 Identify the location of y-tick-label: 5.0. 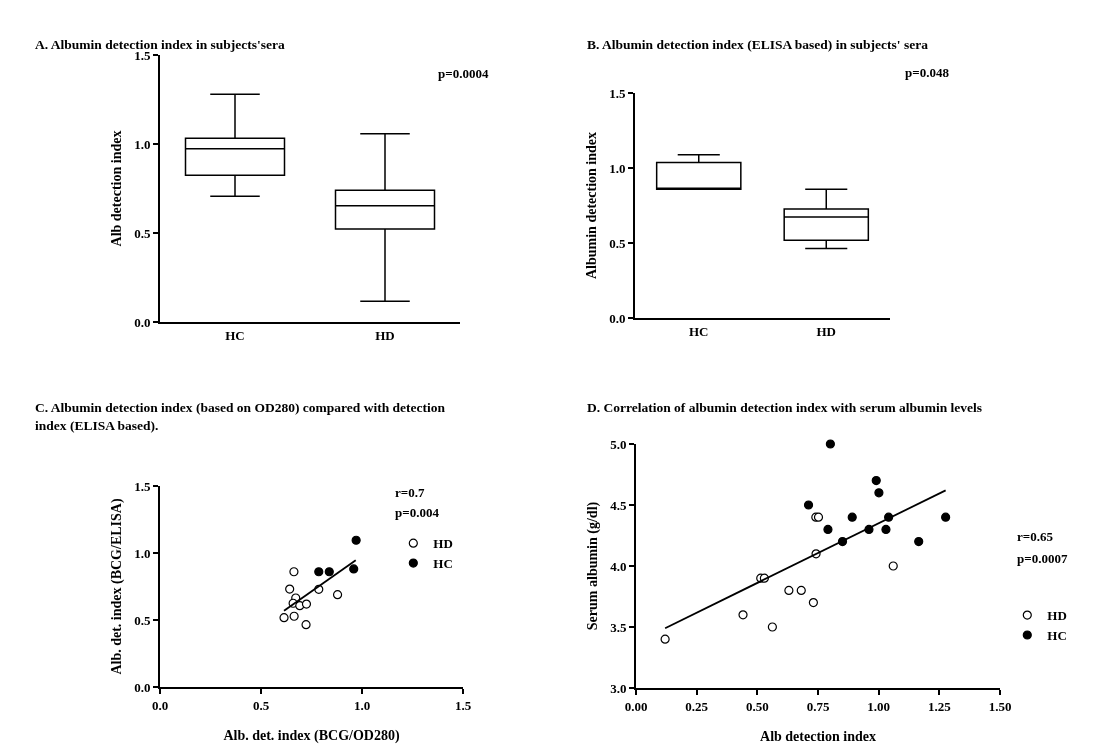
(618, 444).